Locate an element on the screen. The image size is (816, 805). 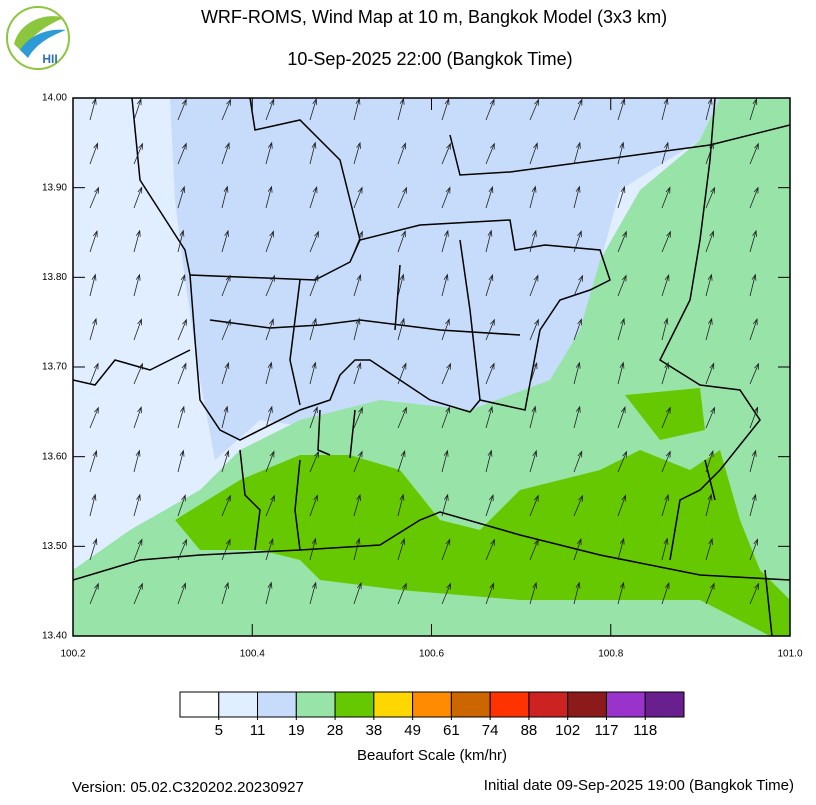
y-tick-label: 13.60 is located at coordinates (54, 456).